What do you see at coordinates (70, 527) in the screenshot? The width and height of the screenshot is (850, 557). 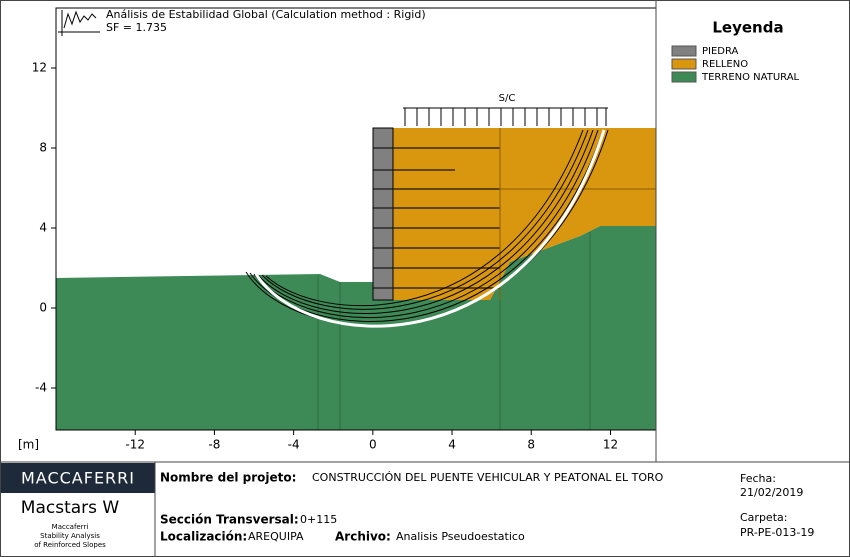 I see `product-sub: Maccaferri` at bounding box center [70, 527].